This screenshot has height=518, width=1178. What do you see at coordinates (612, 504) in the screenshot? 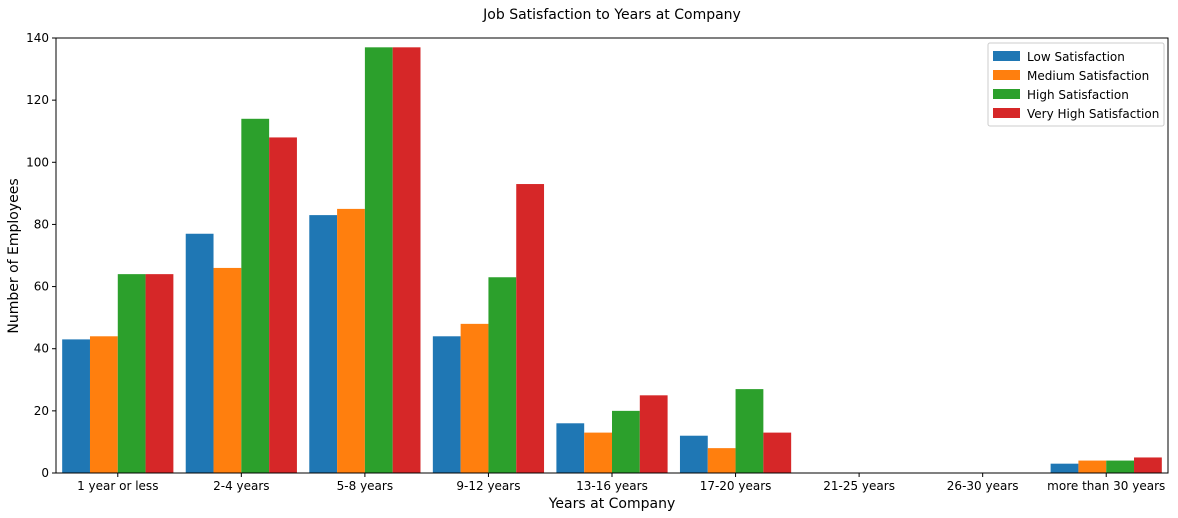
I see `x-axis-title: Years at Company` at bounding box center [612, 504].